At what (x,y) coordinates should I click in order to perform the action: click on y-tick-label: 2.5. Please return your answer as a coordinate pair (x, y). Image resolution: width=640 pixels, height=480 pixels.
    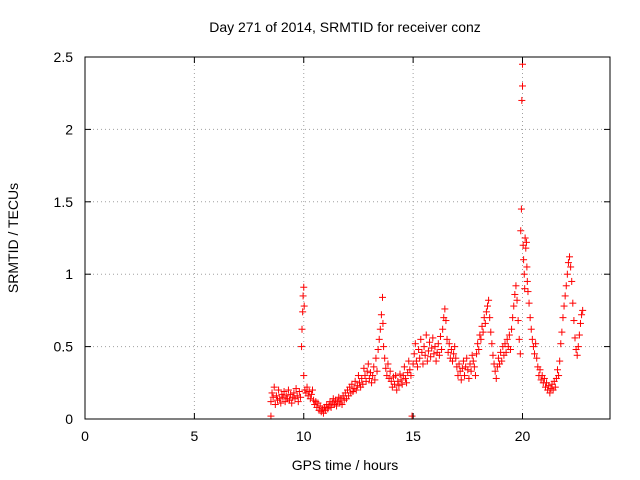
    Looking at the image, I should click on (64, 57).